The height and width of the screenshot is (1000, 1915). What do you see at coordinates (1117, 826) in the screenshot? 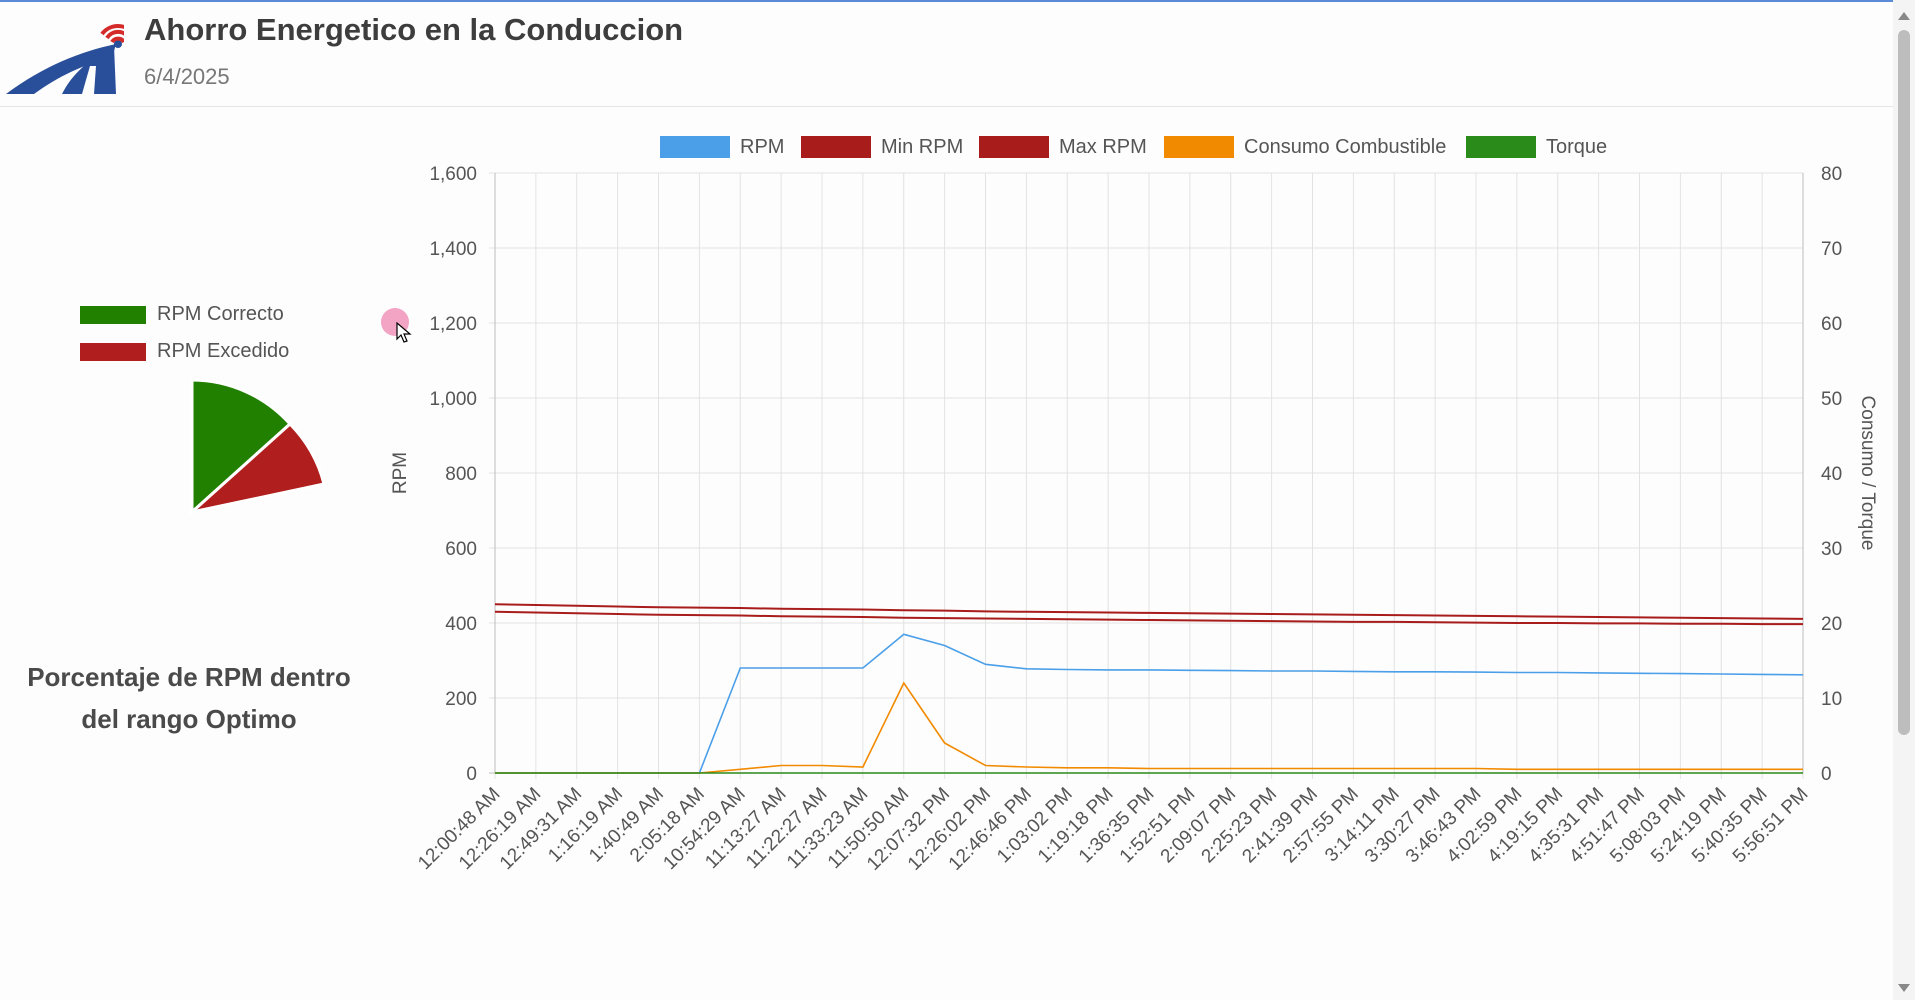
I see `x-tick-label: 1:36:35 PM` at bounding box center [1117, 826].